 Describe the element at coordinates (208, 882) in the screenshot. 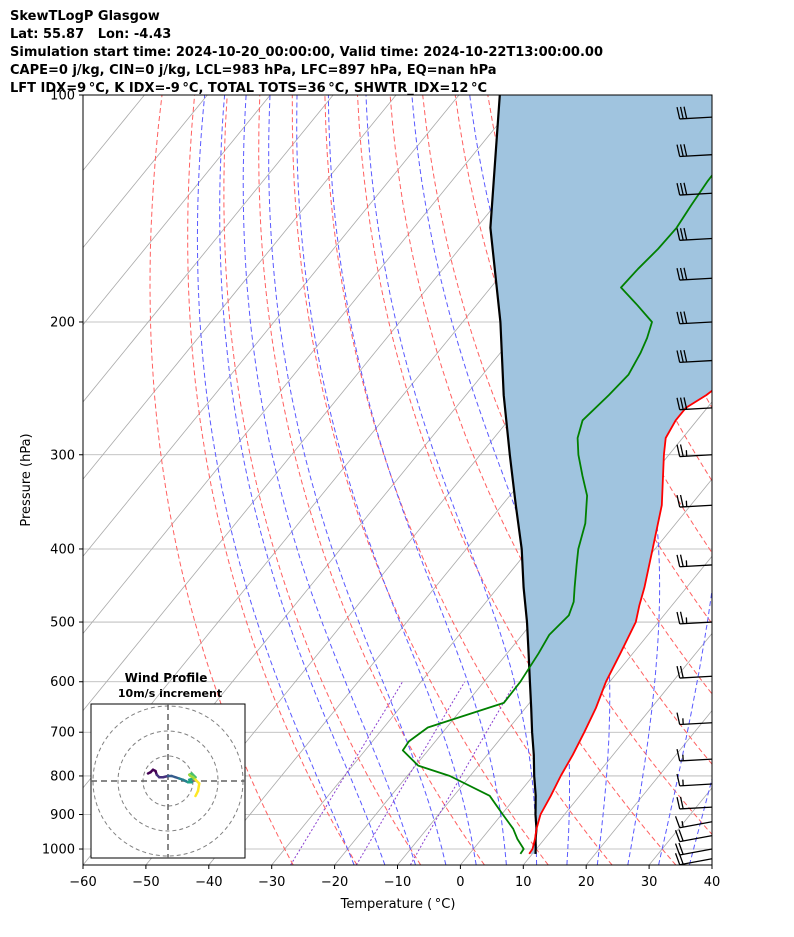

I see `x-tick-label: −40` at that location.